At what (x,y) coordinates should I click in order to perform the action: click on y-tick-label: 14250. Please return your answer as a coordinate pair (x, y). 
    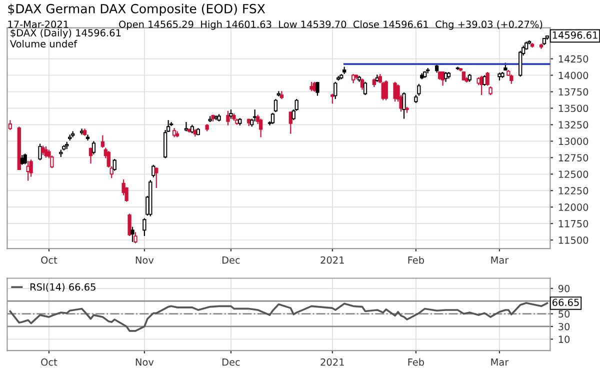
    Looking at the image, I should click on (573, 59).